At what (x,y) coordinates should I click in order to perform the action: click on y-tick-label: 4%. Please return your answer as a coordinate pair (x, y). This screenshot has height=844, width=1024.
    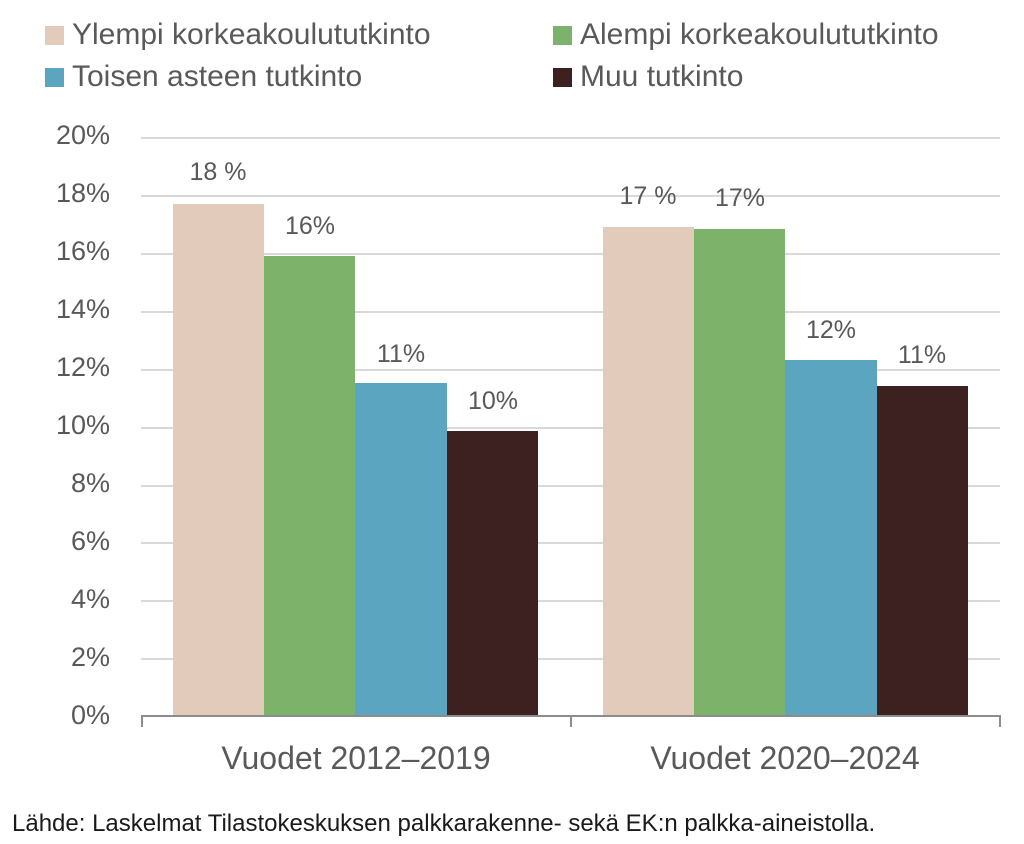
    Looking at the image, I should click on (90, 599).